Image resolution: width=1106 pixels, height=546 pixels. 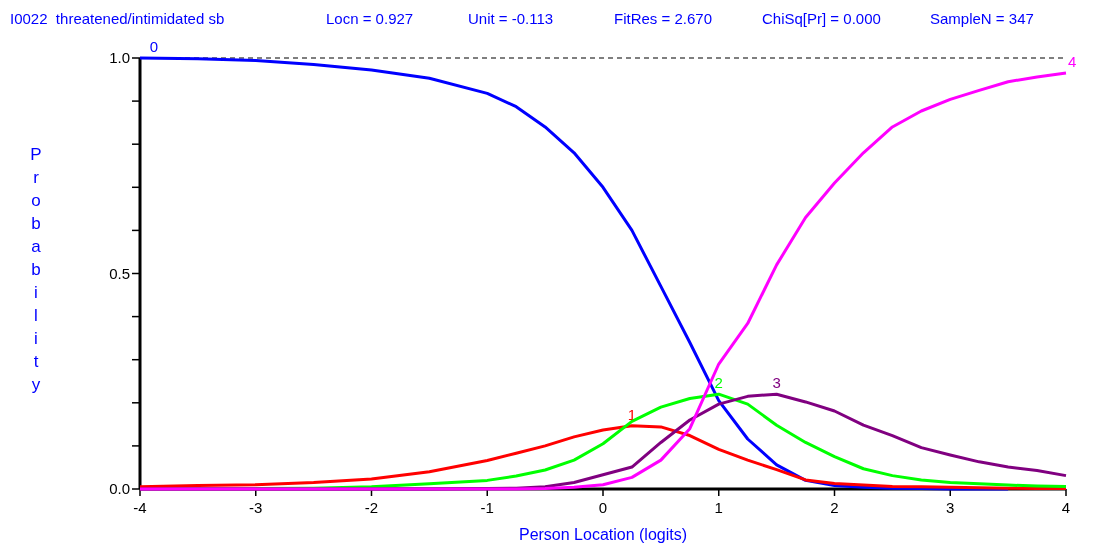 What do you see at coordinates (140, 507) in the screenshot?
I see `x-tick-label: -4` at bounding box center [140, 507].